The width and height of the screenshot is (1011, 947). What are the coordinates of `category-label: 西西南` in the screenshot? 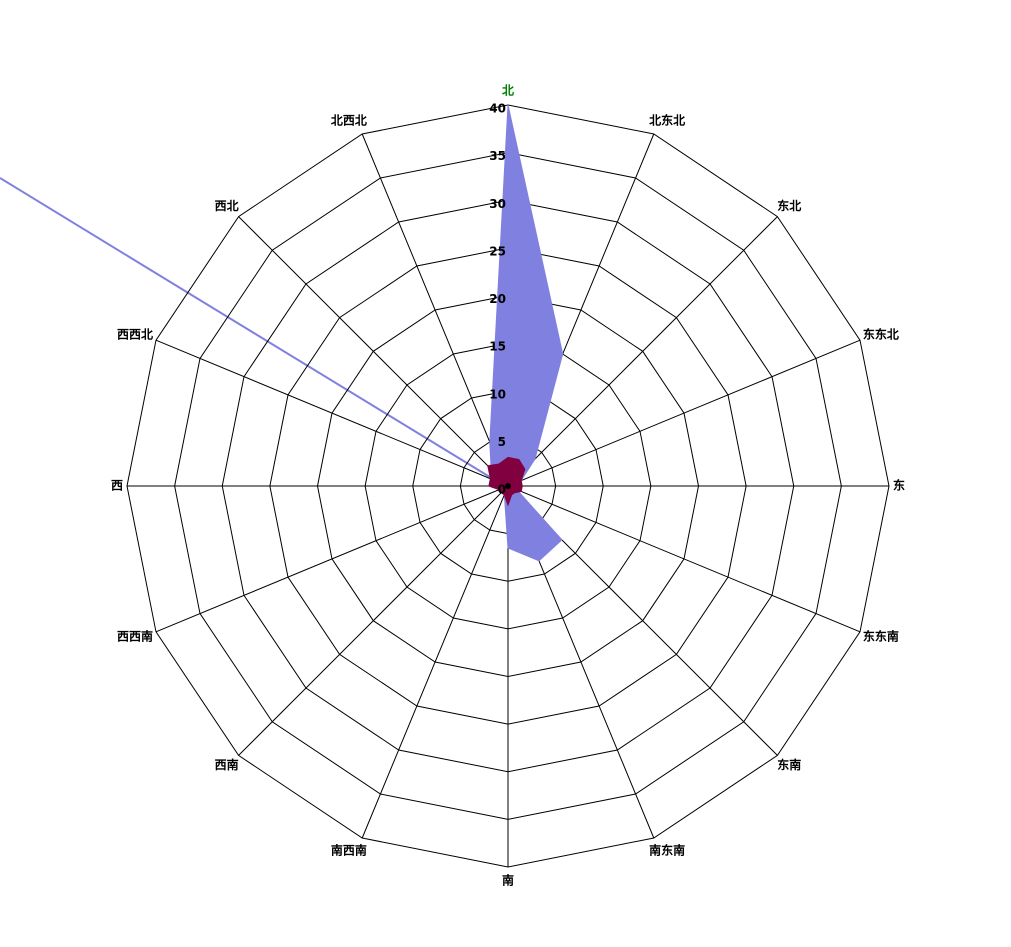 It's located at (135, 636).